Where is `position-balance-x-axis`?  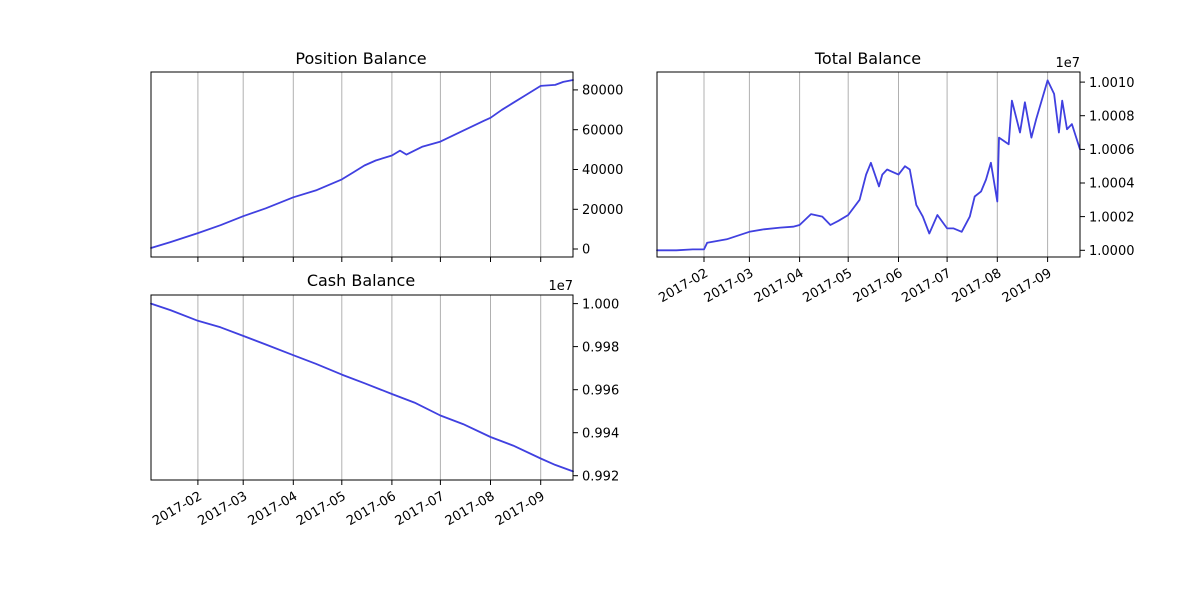
position-balance-x-axis is located at coordinates (369, 259).